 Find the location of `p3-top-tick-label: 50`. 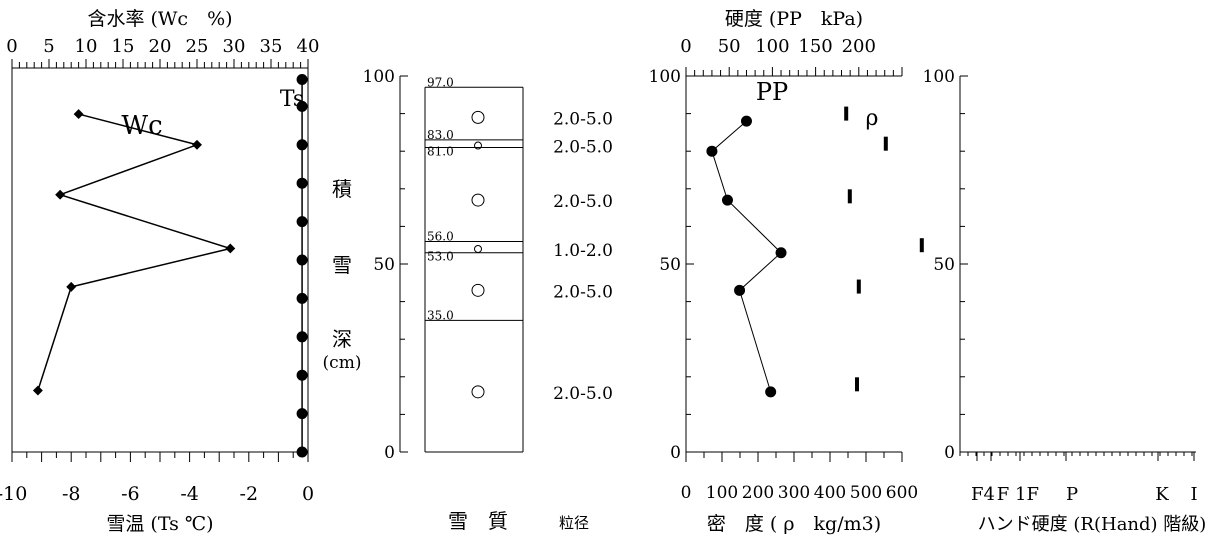

p3-top-tick-label: 50 is located at coordinates (729, 46).